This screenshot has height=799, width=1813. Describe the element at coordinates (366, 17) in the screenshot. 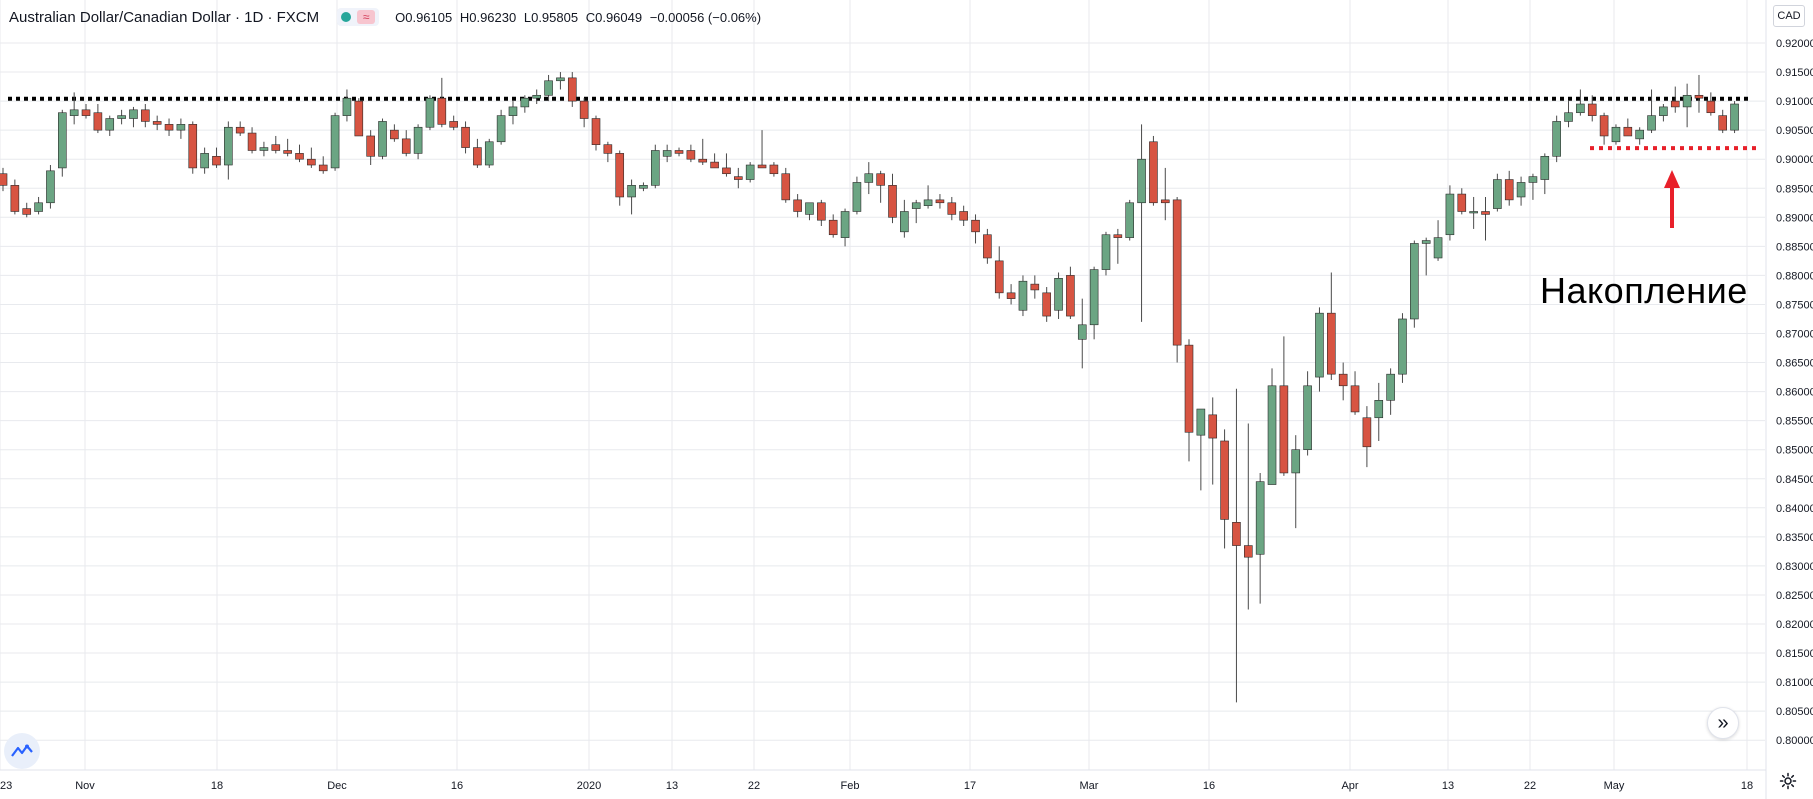

I see `wave-icon: ≈` at that location.